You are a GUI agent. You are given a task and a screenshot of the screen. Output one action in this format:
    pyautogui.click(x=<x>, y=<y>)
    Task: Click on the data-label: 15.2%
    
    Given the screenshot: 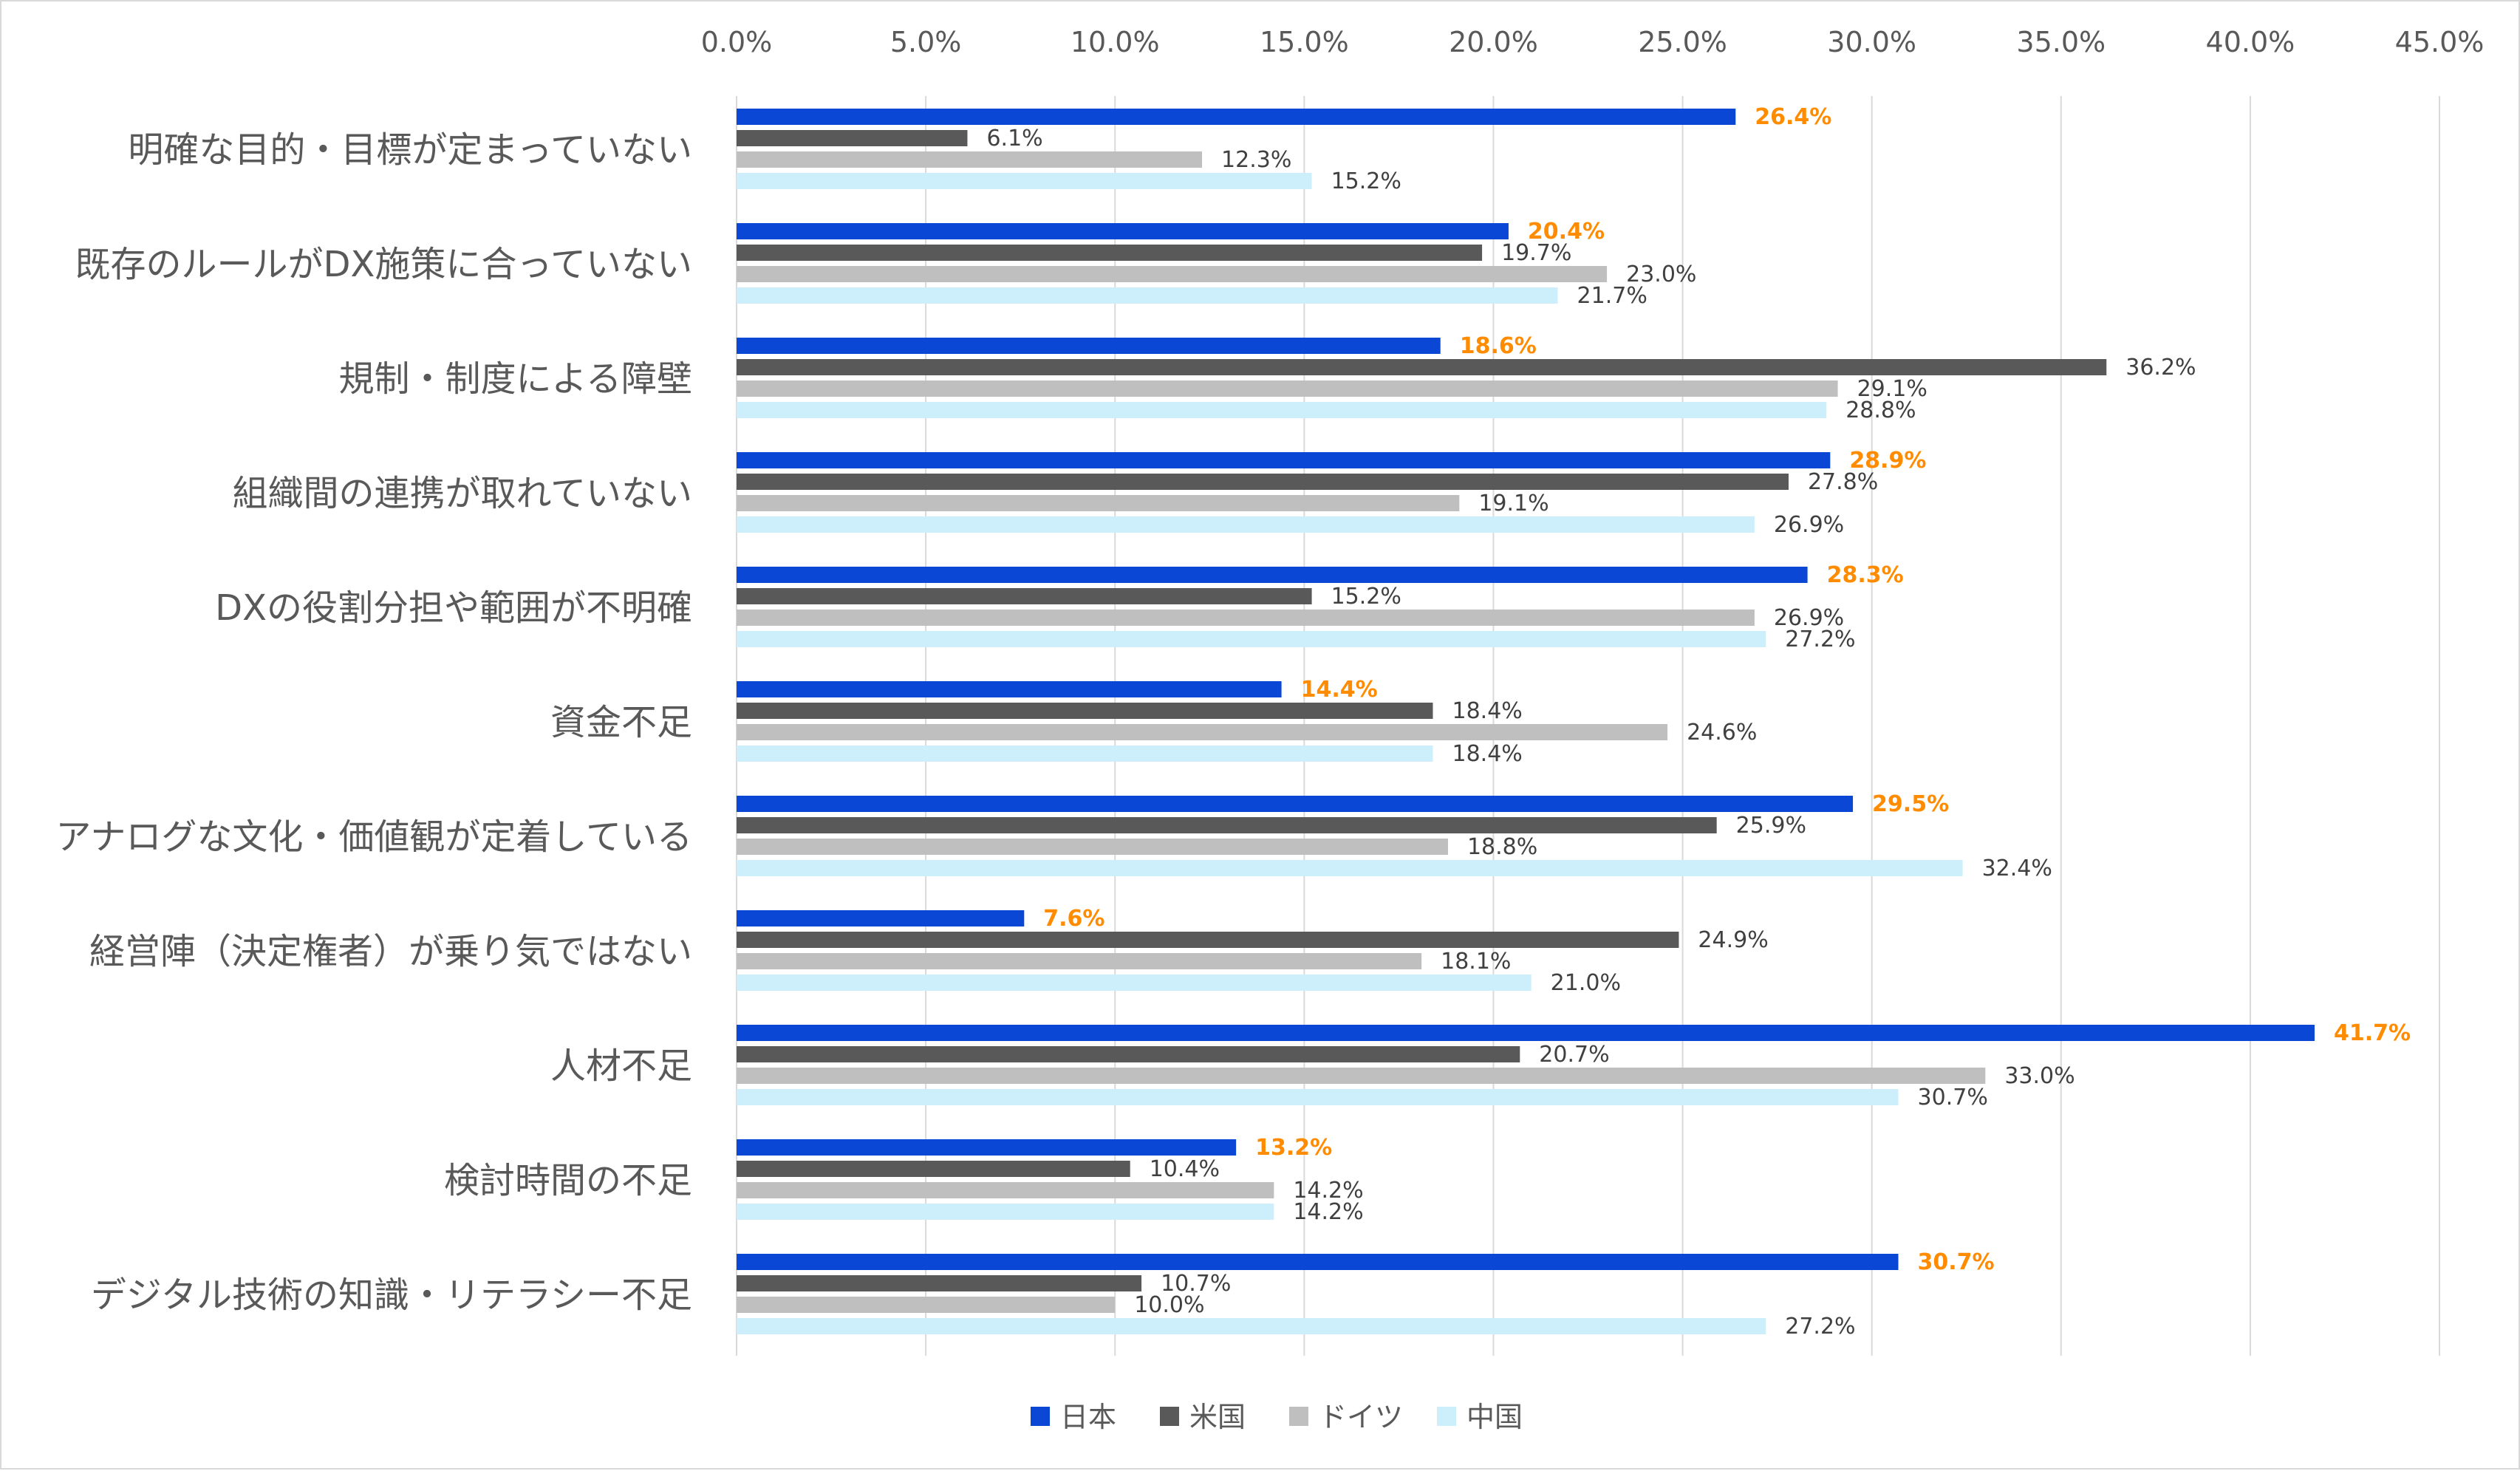 What is the action you would take?
    pyautogui.click(x=1366, y=181)
    